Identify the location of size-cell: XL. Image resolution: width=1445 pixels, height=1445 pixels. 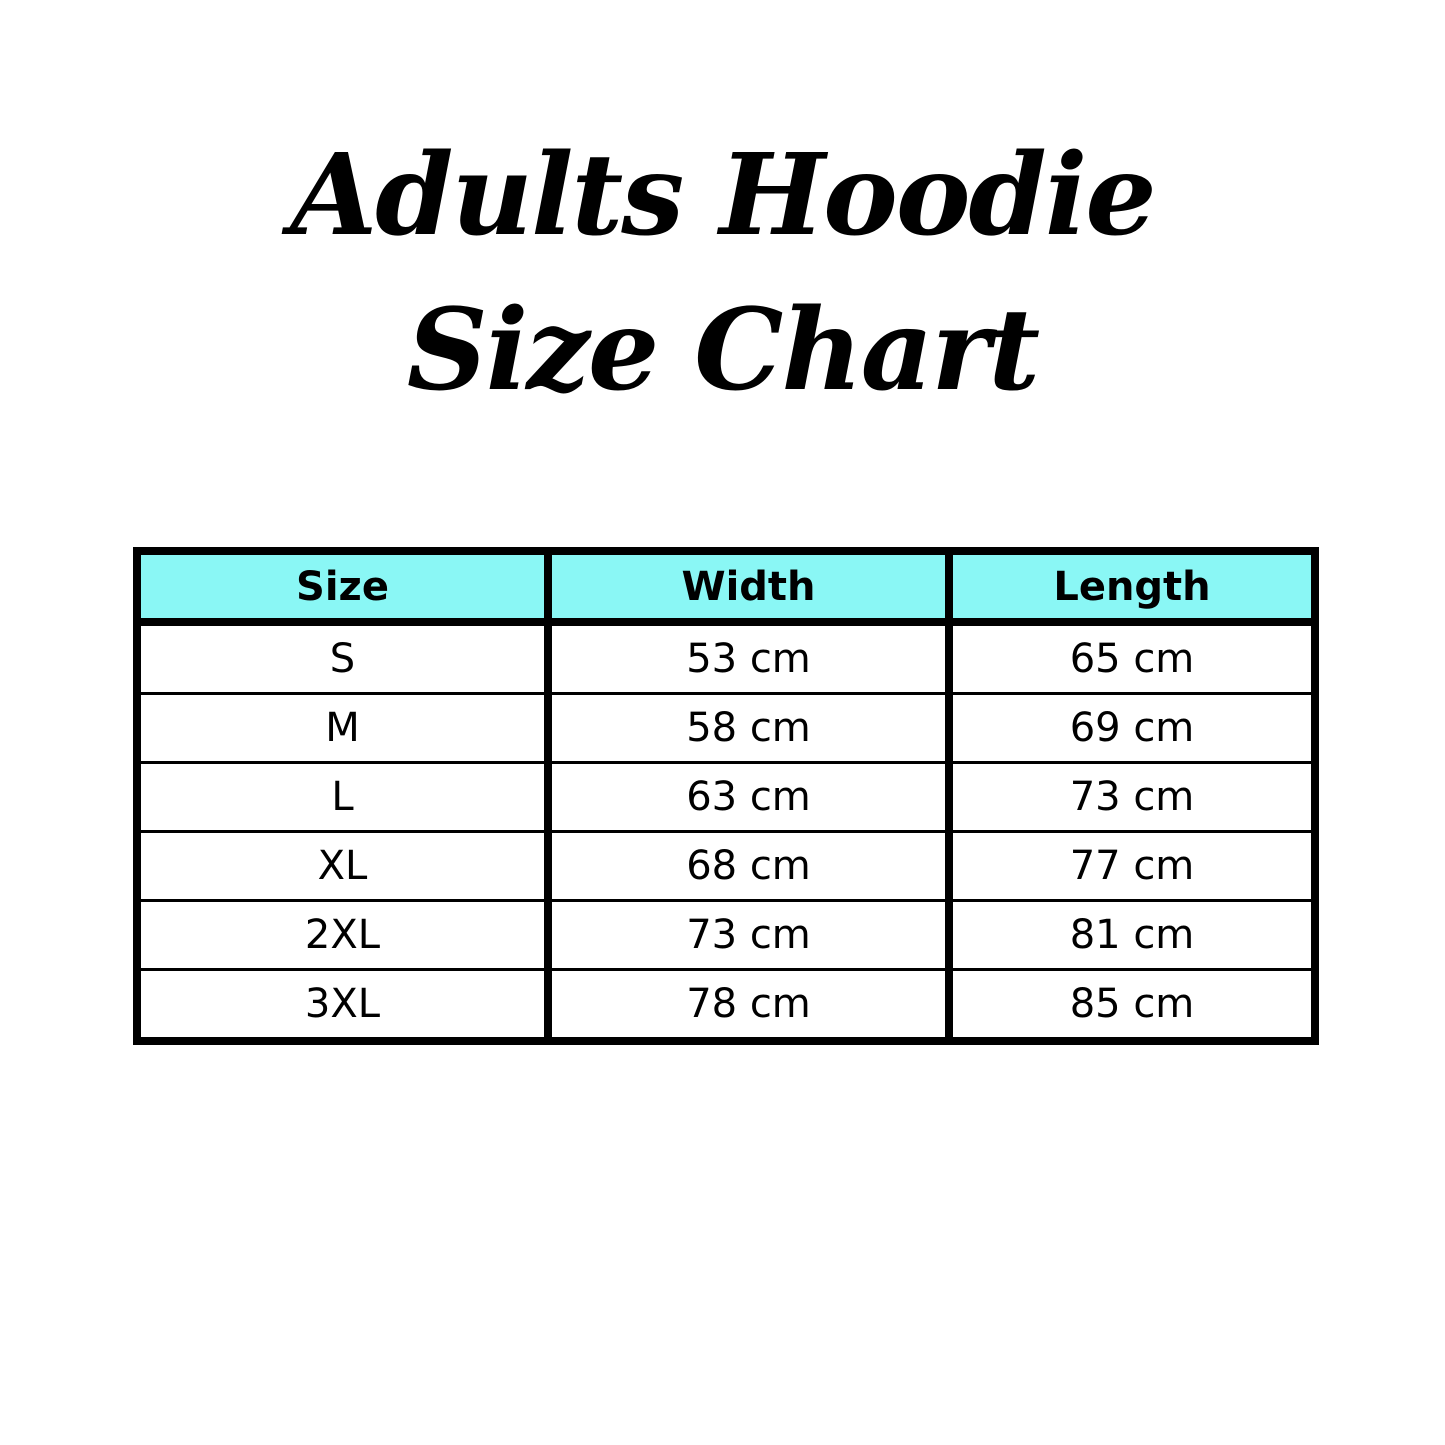
(342, 865).